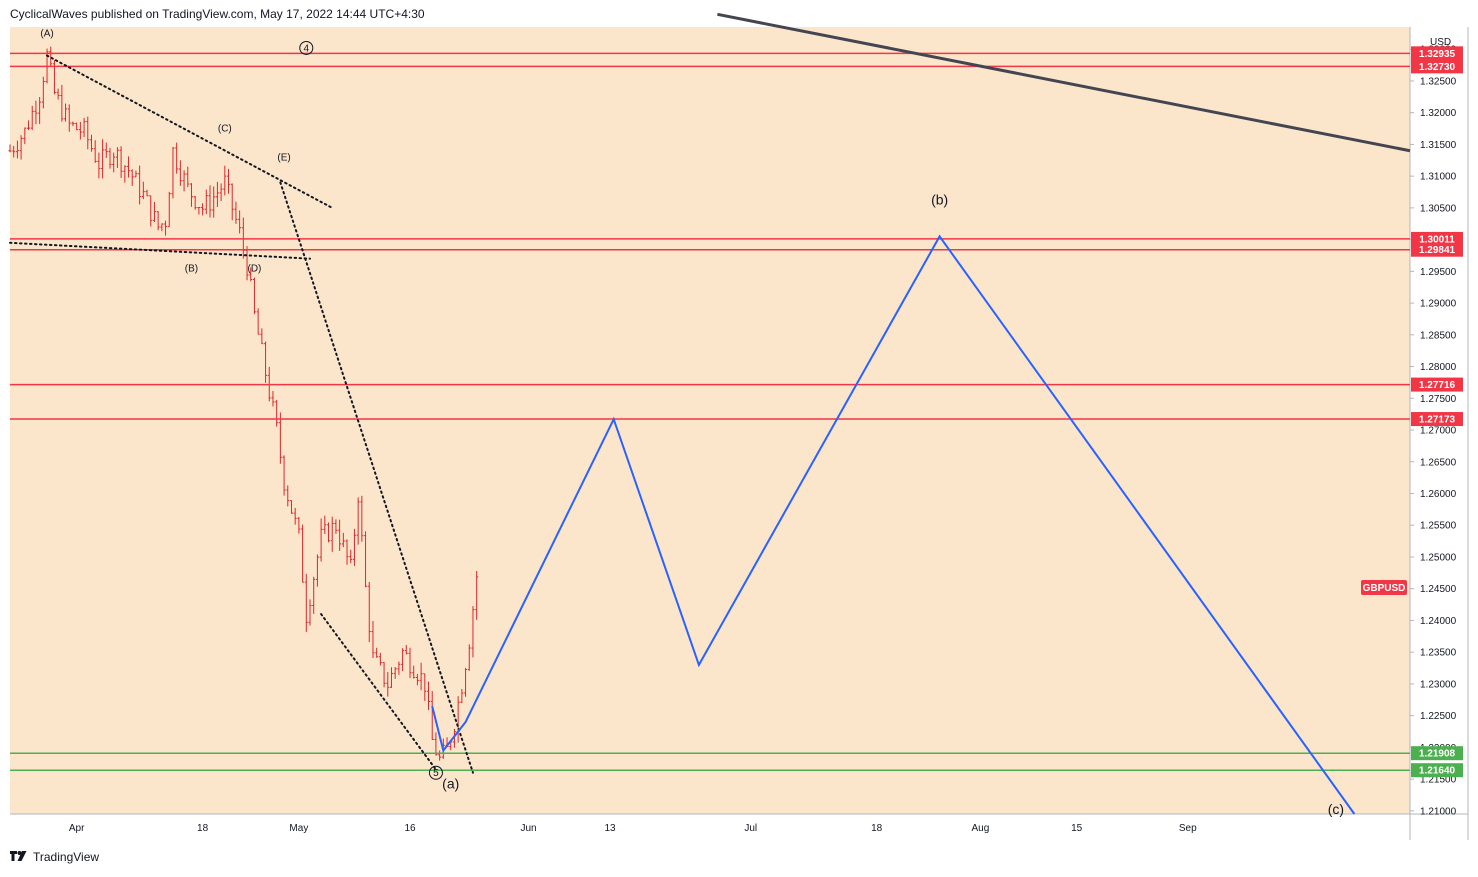 Image resolution: width=1478 pixels, height=877 pixels. I want to click on wave-label: (C), so click(225, 129).